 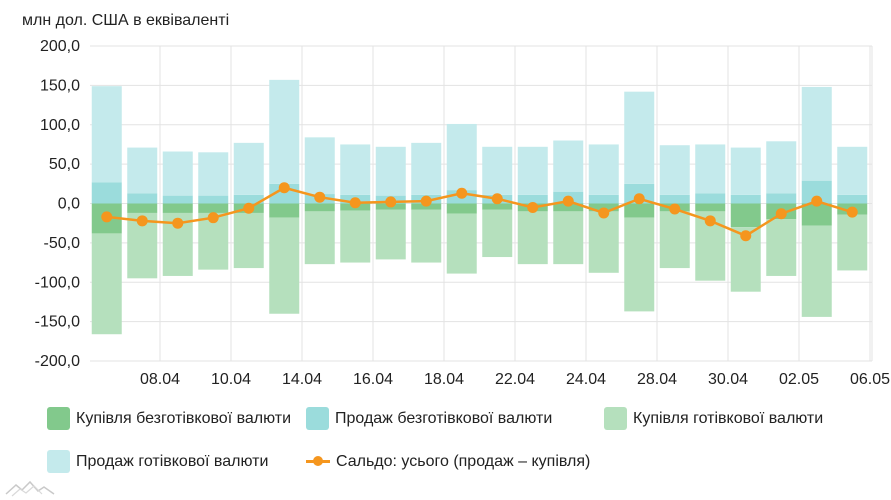 I want to click on legend-item-sell-cashless: Продаж безготівкової валюти, so click(x=429, y=418).